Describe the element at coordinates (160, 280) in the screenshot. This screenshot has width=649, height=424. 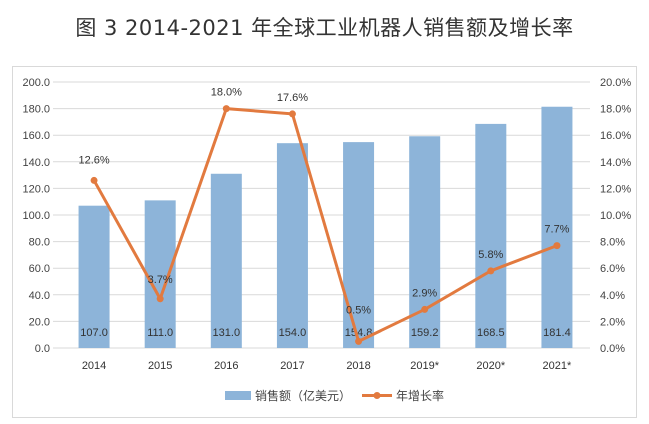
I see `line-label: 3.7%` at that location.